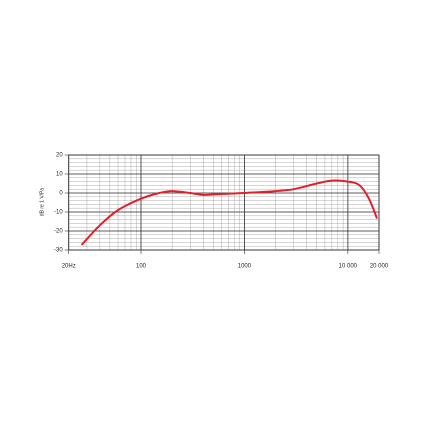  Describe the element at coordinates (58, 232) in the screenshot. I see `y-tick-label: -20` at that location.